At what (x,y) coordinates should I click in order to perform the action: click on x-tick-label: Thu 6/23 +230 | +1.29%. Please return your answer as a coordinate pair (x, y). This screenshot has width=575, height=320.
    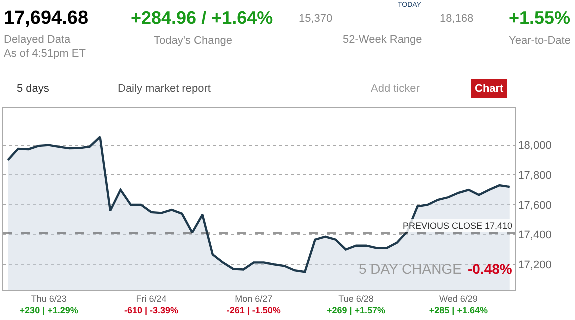
    Looking at the image, I should click on (49, 305).